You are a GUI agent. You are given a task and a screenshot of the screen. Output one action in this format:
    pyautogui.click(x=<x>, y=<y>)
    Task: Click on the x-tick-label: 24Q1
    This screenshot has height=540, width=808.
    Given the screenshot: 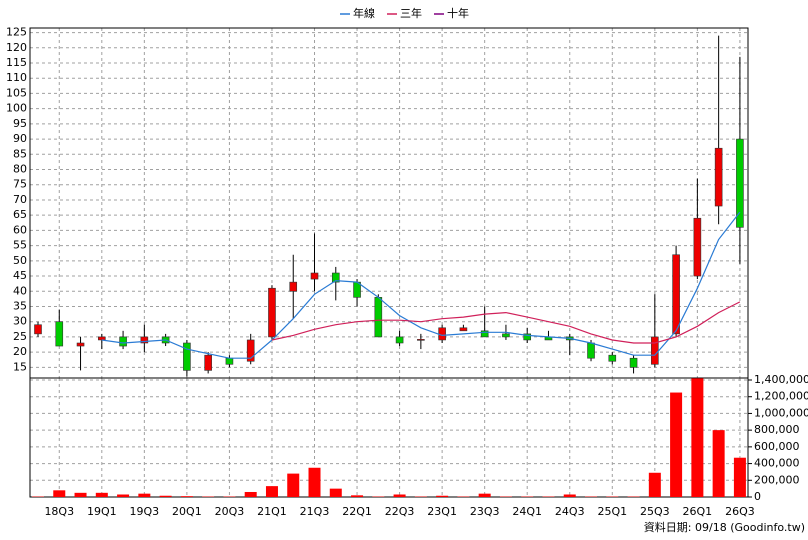 What is the action you would take?
    pyautogui.click(x=527, y=511)
    